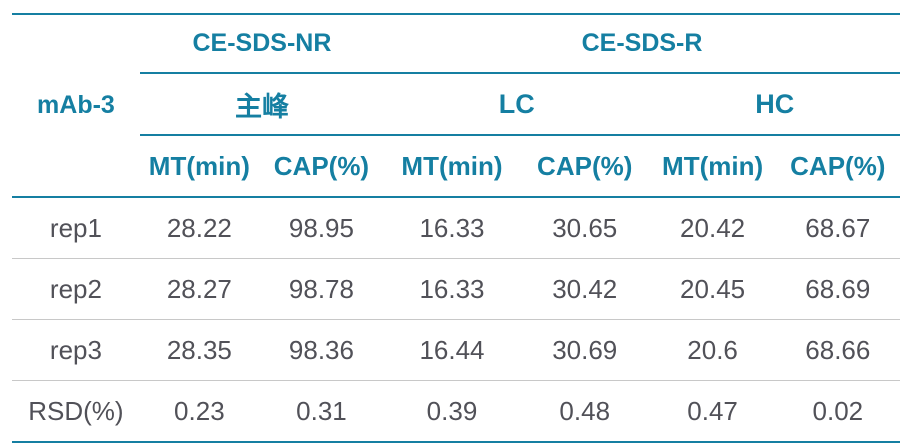 This screenshot has height=447, width=912. I want to click on data-cell: 0.02, so click(837, 411).